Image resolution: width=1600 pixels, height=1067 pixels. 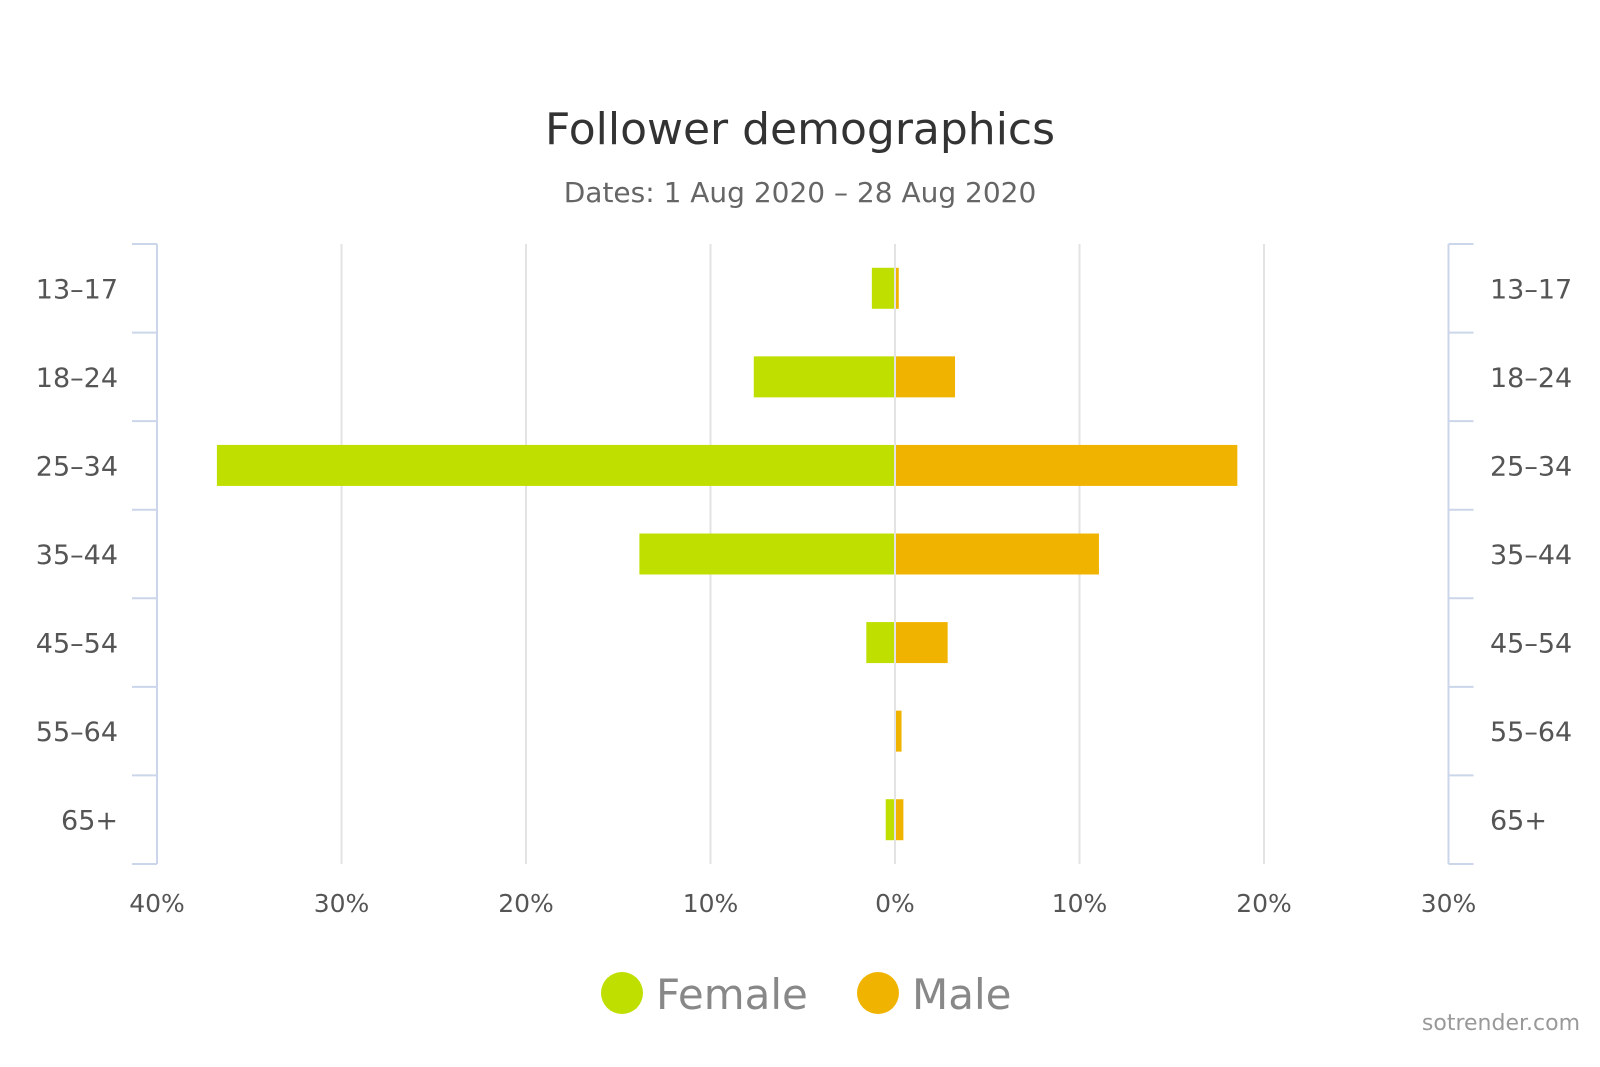 I want to click on category-label-left: 13–17, so click(x=77, y=289).